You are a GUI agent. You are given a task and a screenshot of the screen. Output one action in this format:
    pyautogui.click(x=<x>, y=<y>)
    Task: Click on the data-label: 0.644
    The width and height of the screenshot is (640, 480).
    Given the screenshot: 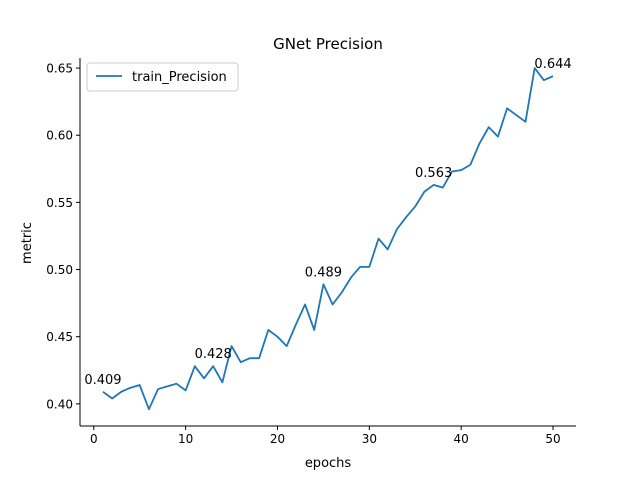 What is the action you would take?
    pyautogui.click(x=552, y=64)
    